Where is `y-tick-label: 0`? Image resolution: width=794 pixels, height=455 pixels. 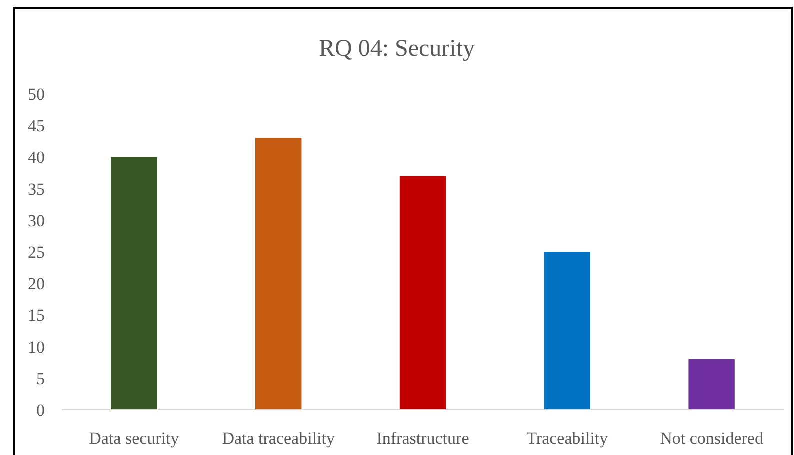 y-tick-label: 0 is located at coordinates (40, 410).